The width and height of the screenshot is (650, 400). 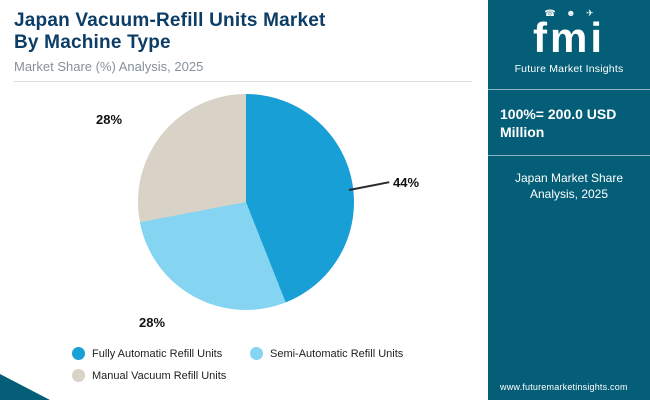 I want to click on legend-item-manual: Manual Vacuum Refill Units, so click(x=161, y=375).